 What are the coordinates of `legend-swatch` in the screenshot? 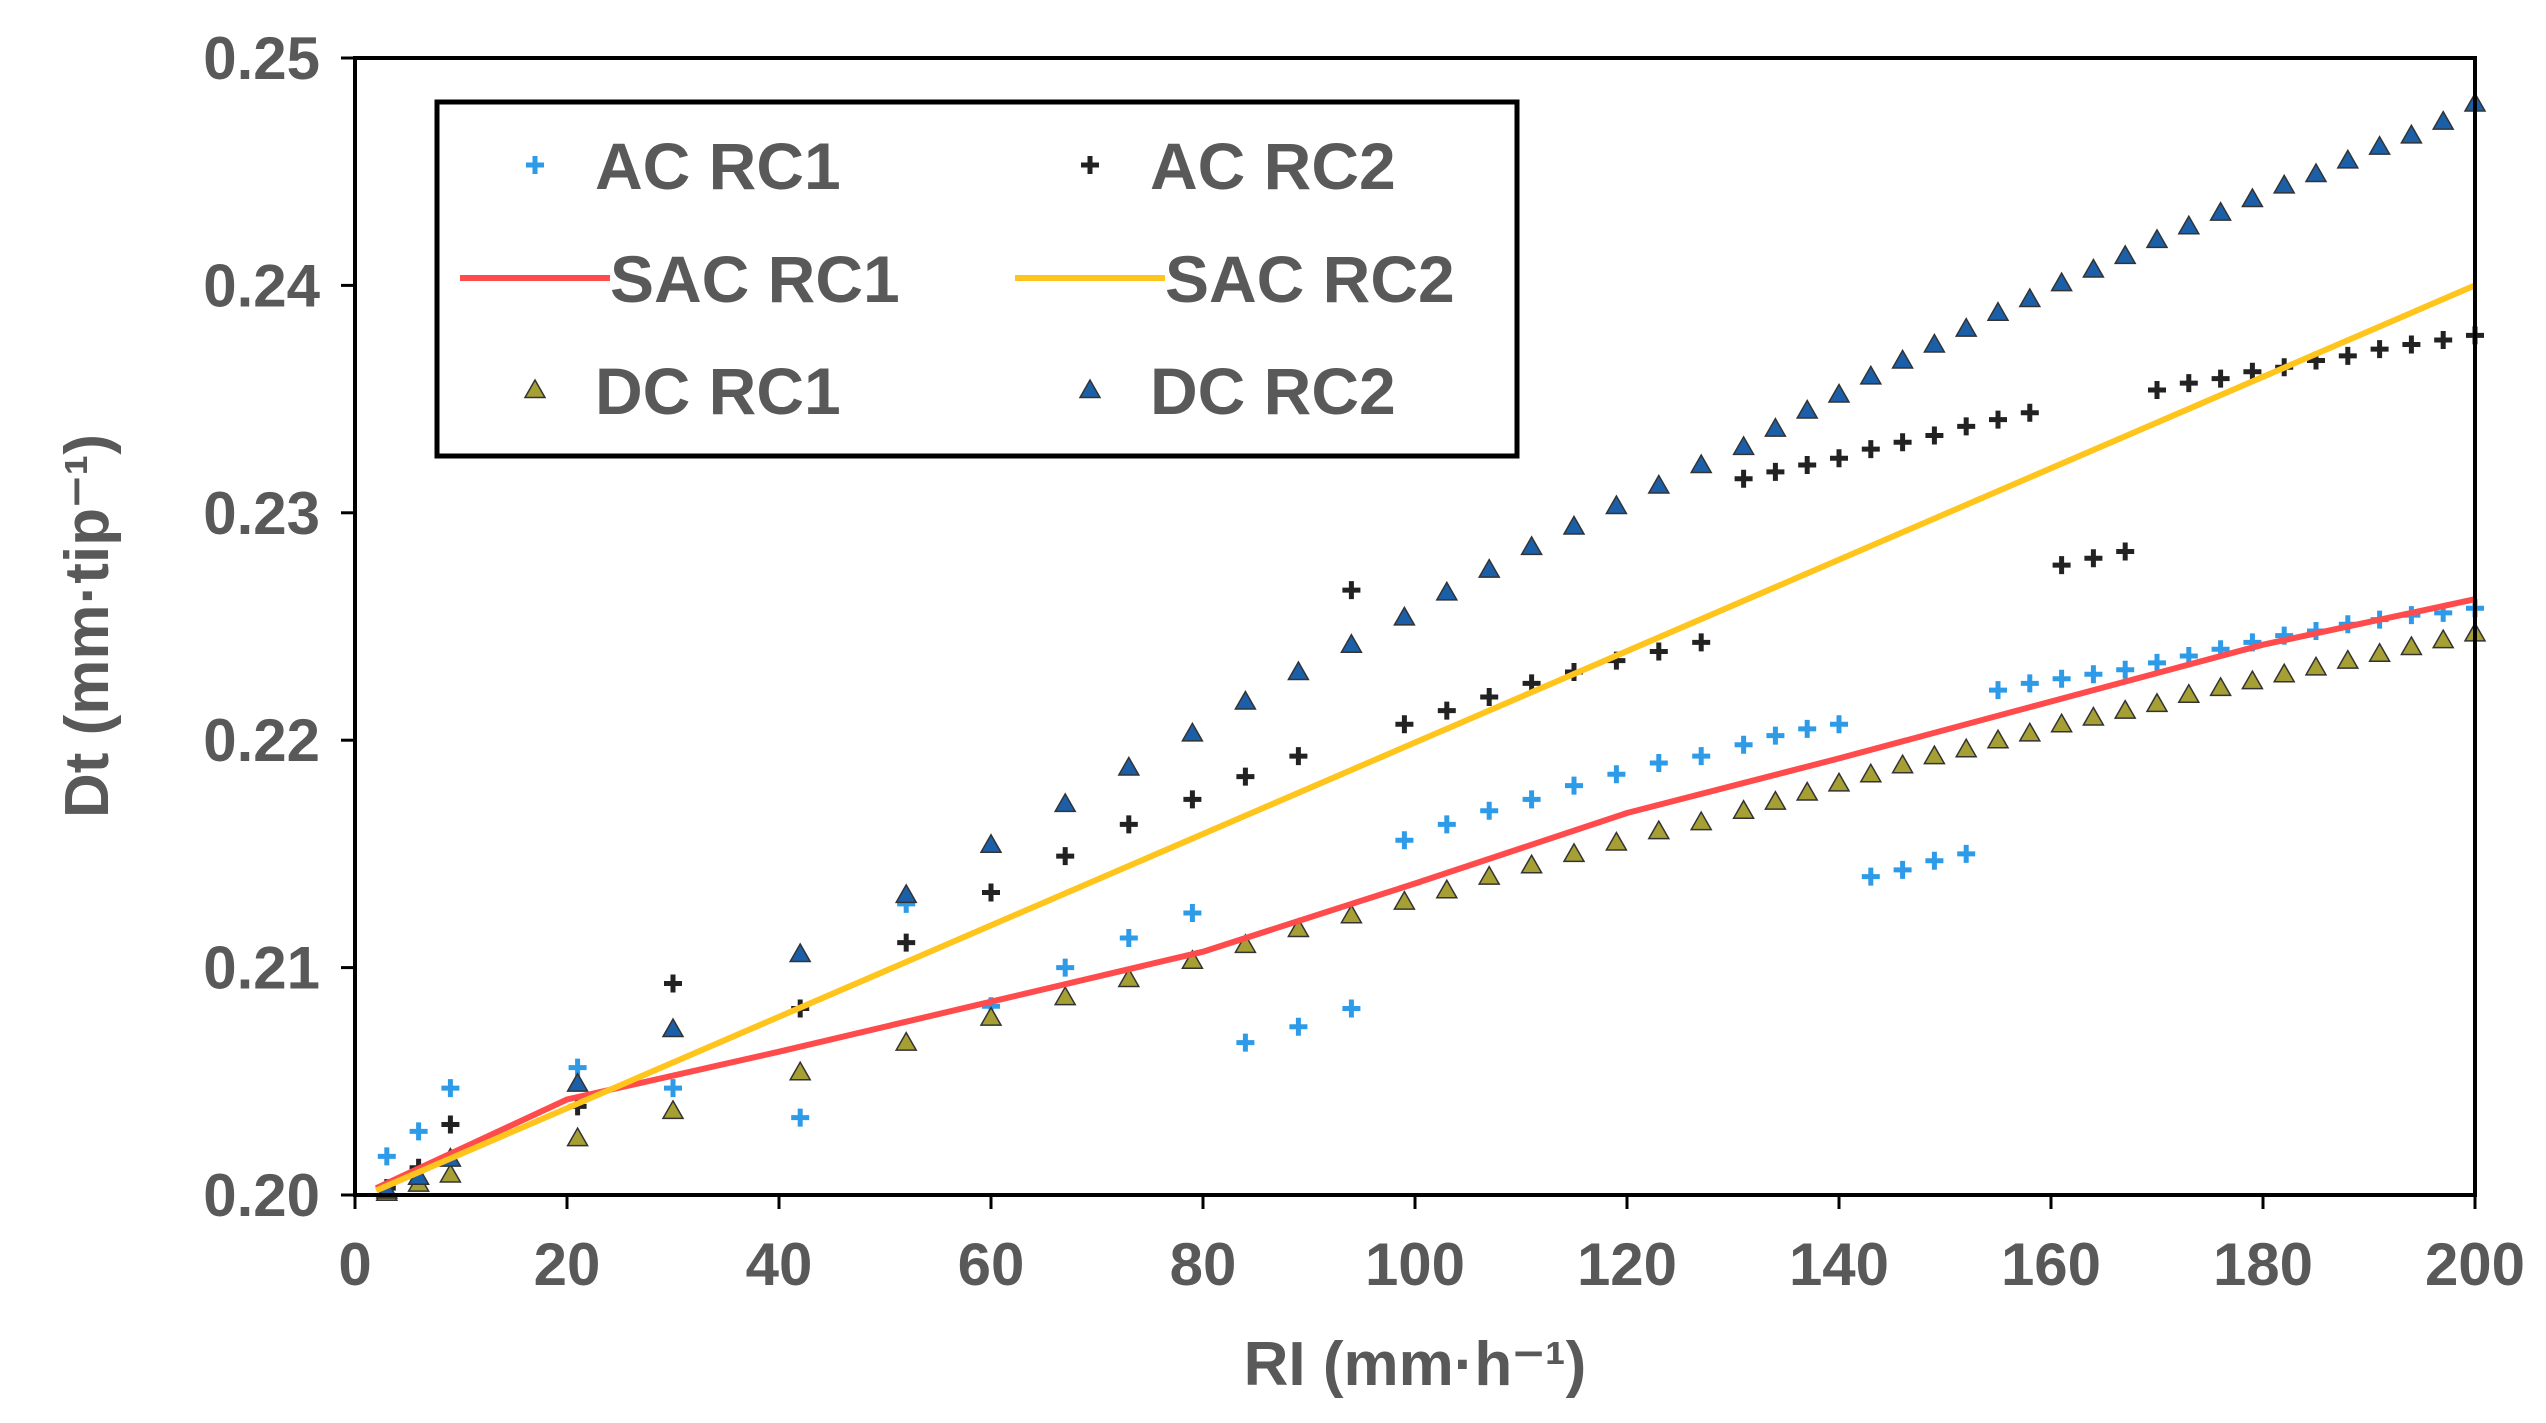 It's located at (1090, 165).